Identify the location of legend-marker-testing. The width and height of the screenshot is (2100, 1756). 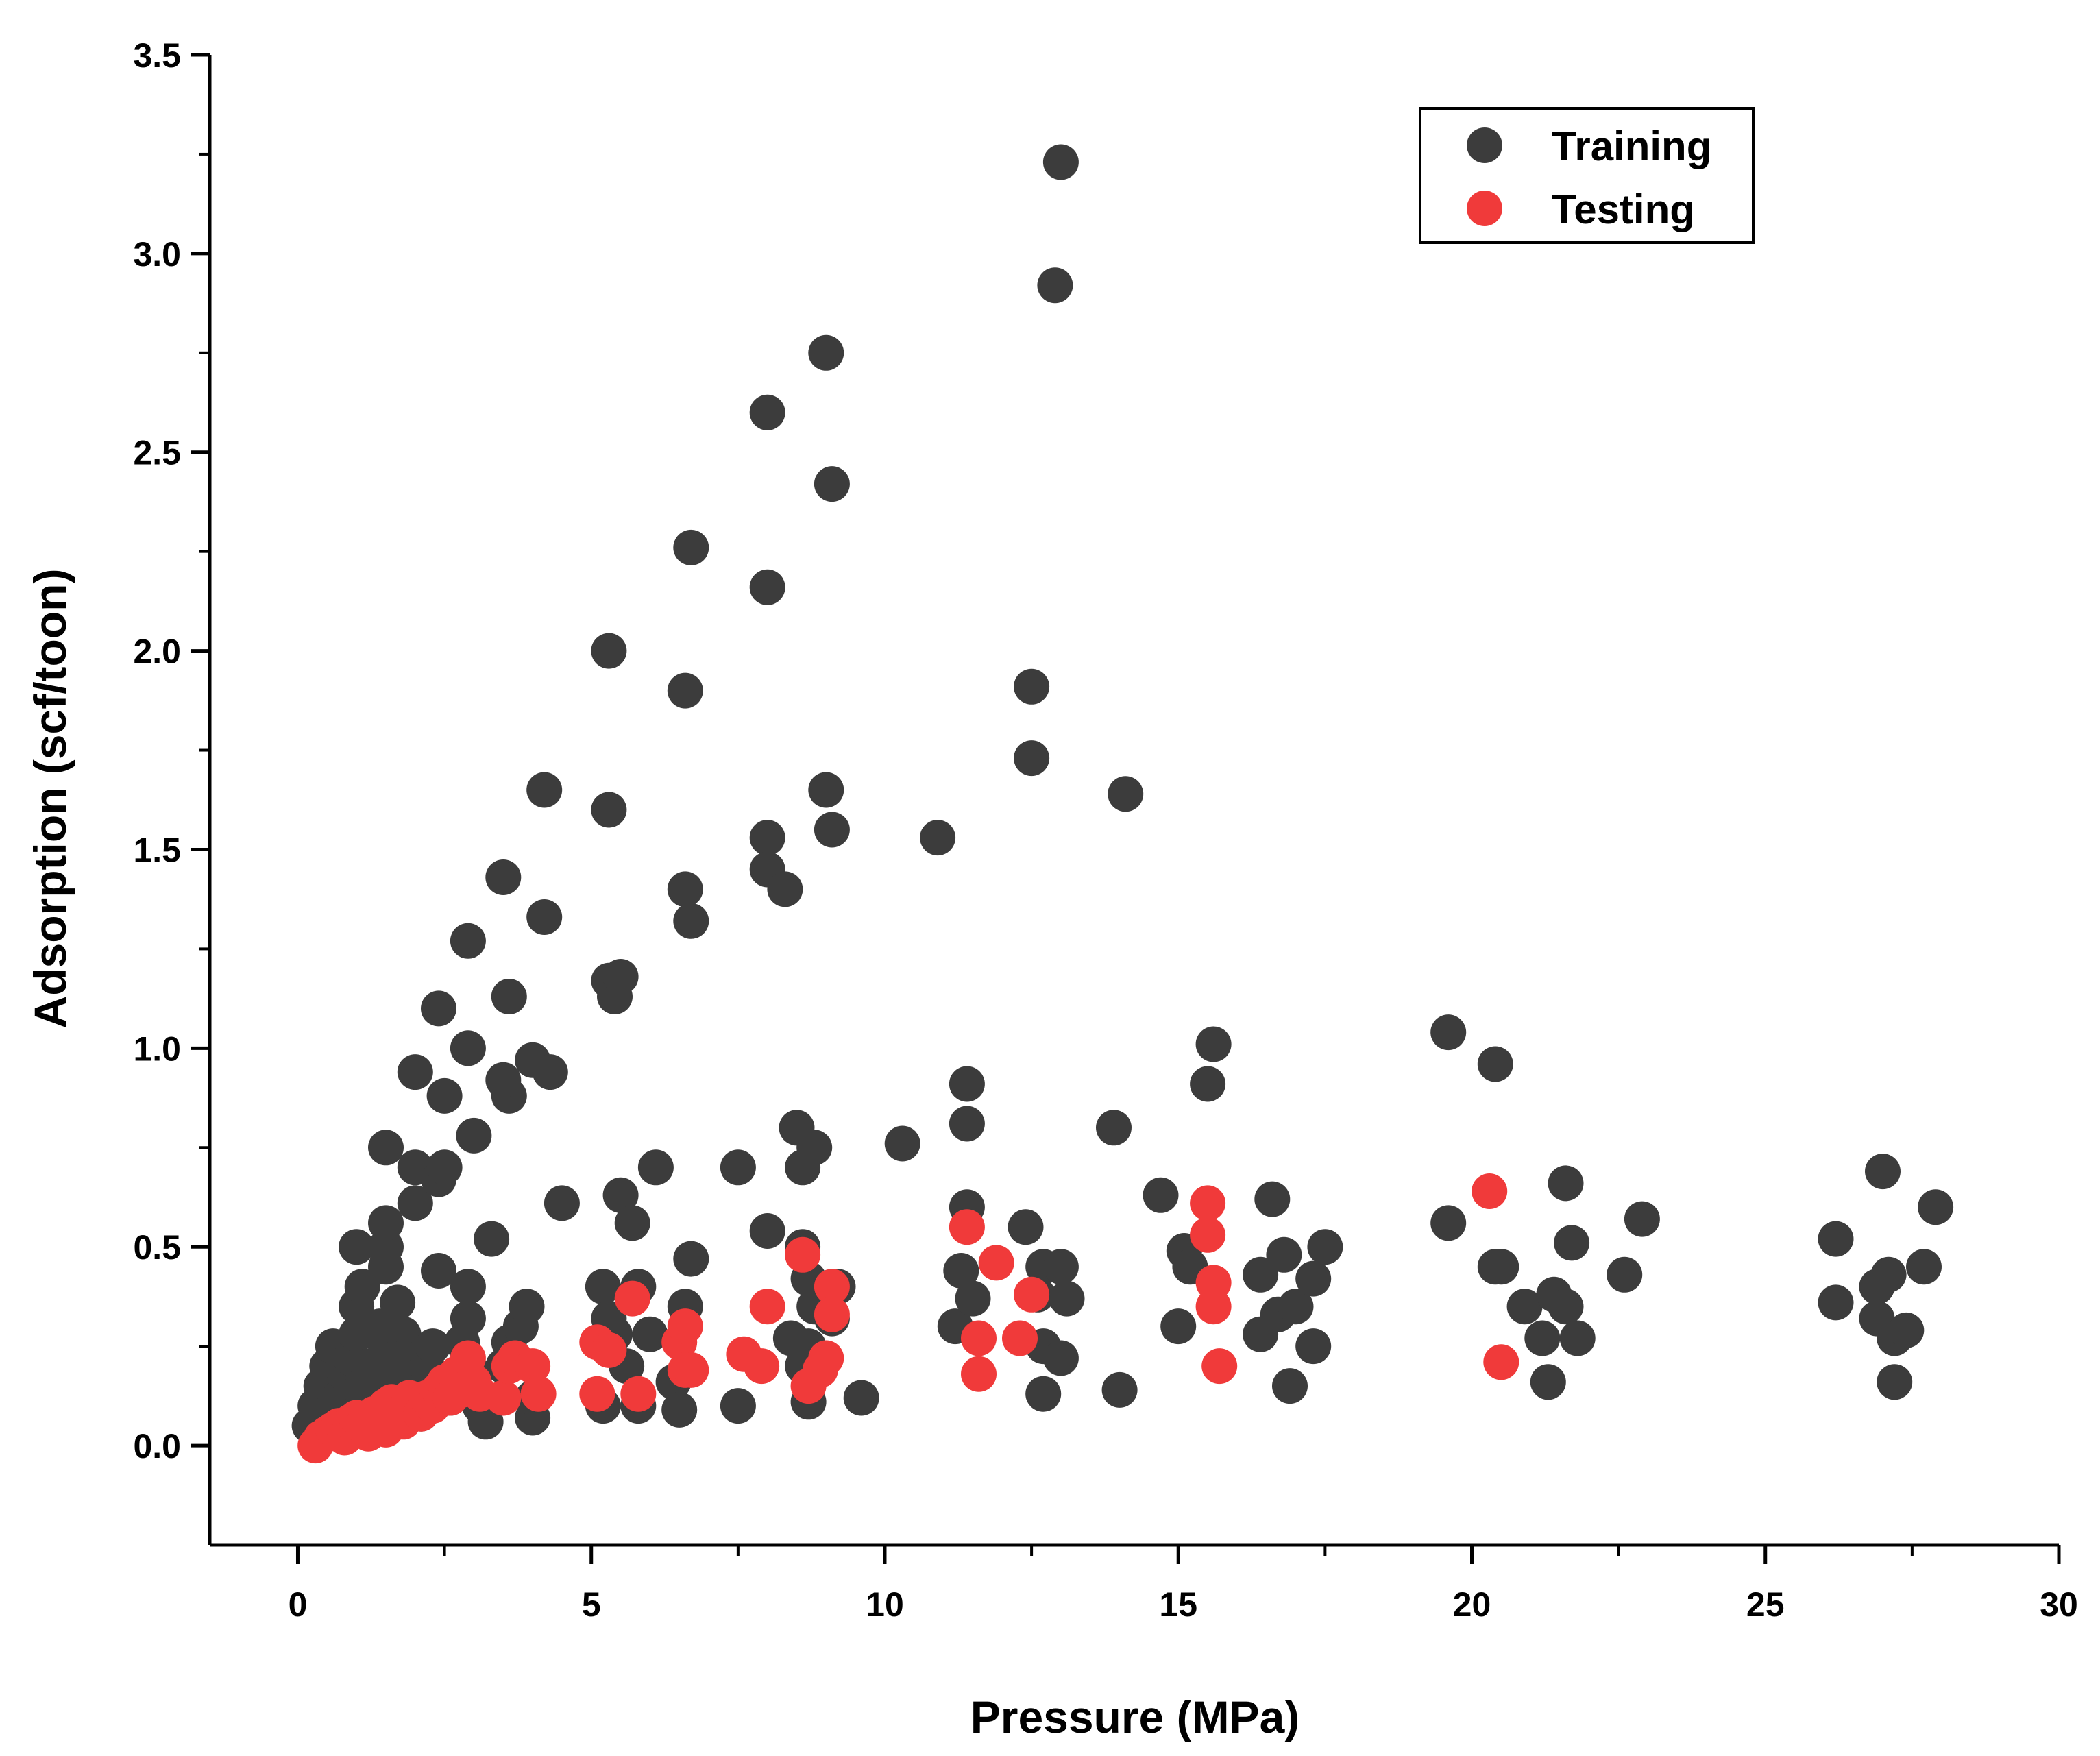
(1485, 208).